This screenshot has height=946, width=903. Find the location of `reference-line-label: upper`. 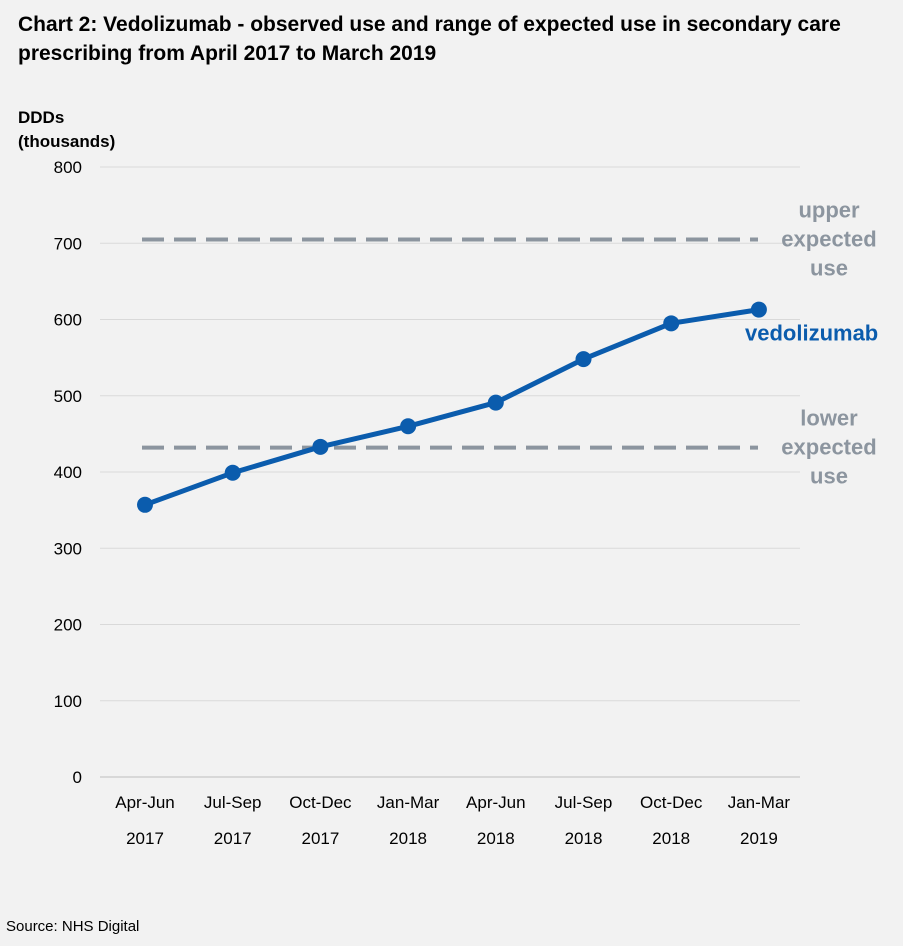

reference-line-label: upper is located at coordinates (829, 209).